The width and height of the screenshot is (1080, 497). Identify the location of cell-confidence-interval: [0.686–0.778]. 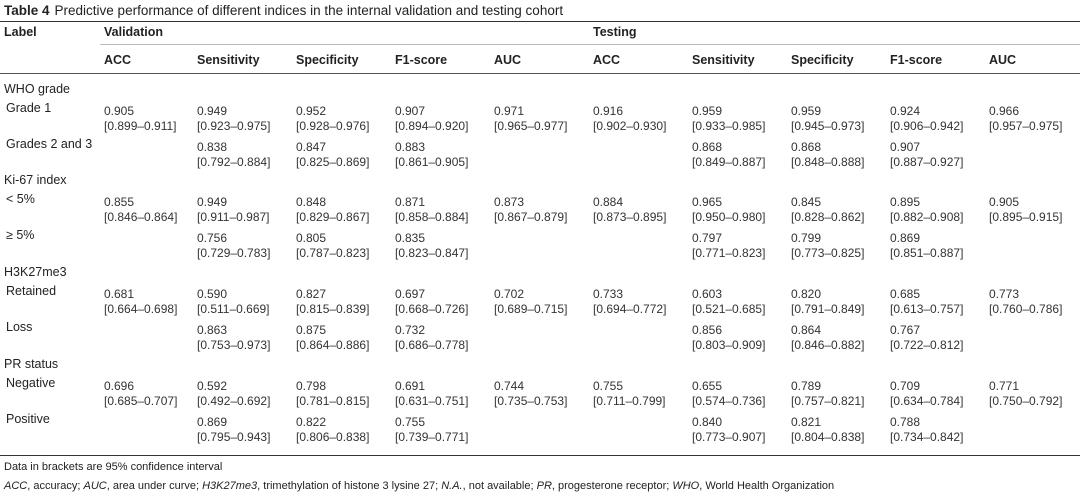
(432, 345).